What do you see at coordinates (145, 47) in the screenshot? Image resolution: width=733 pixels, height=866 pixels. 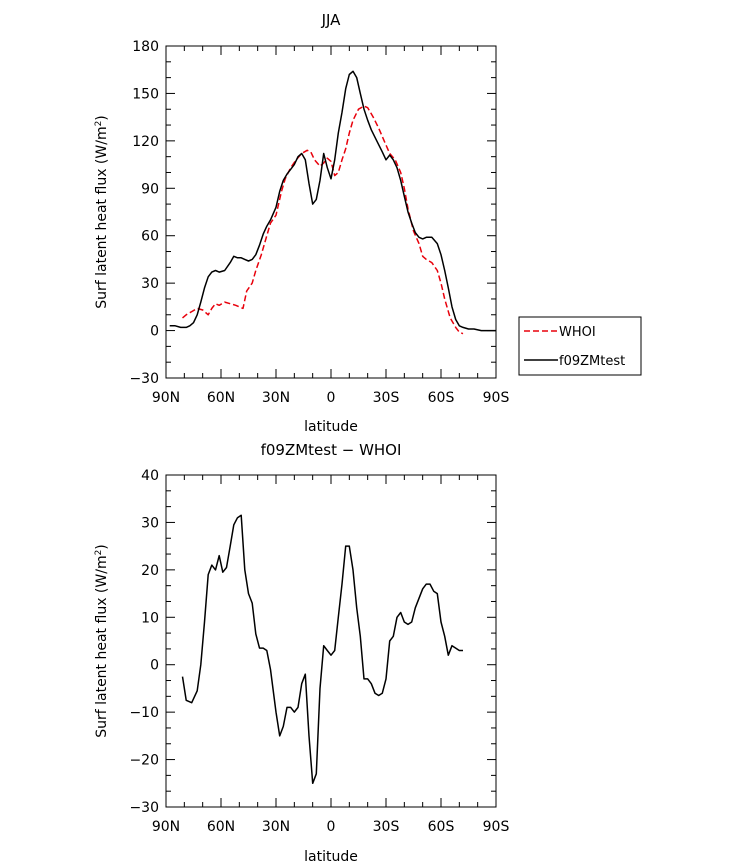 I see `top-y-tick-label: 180` at bounding box center [145, 47].